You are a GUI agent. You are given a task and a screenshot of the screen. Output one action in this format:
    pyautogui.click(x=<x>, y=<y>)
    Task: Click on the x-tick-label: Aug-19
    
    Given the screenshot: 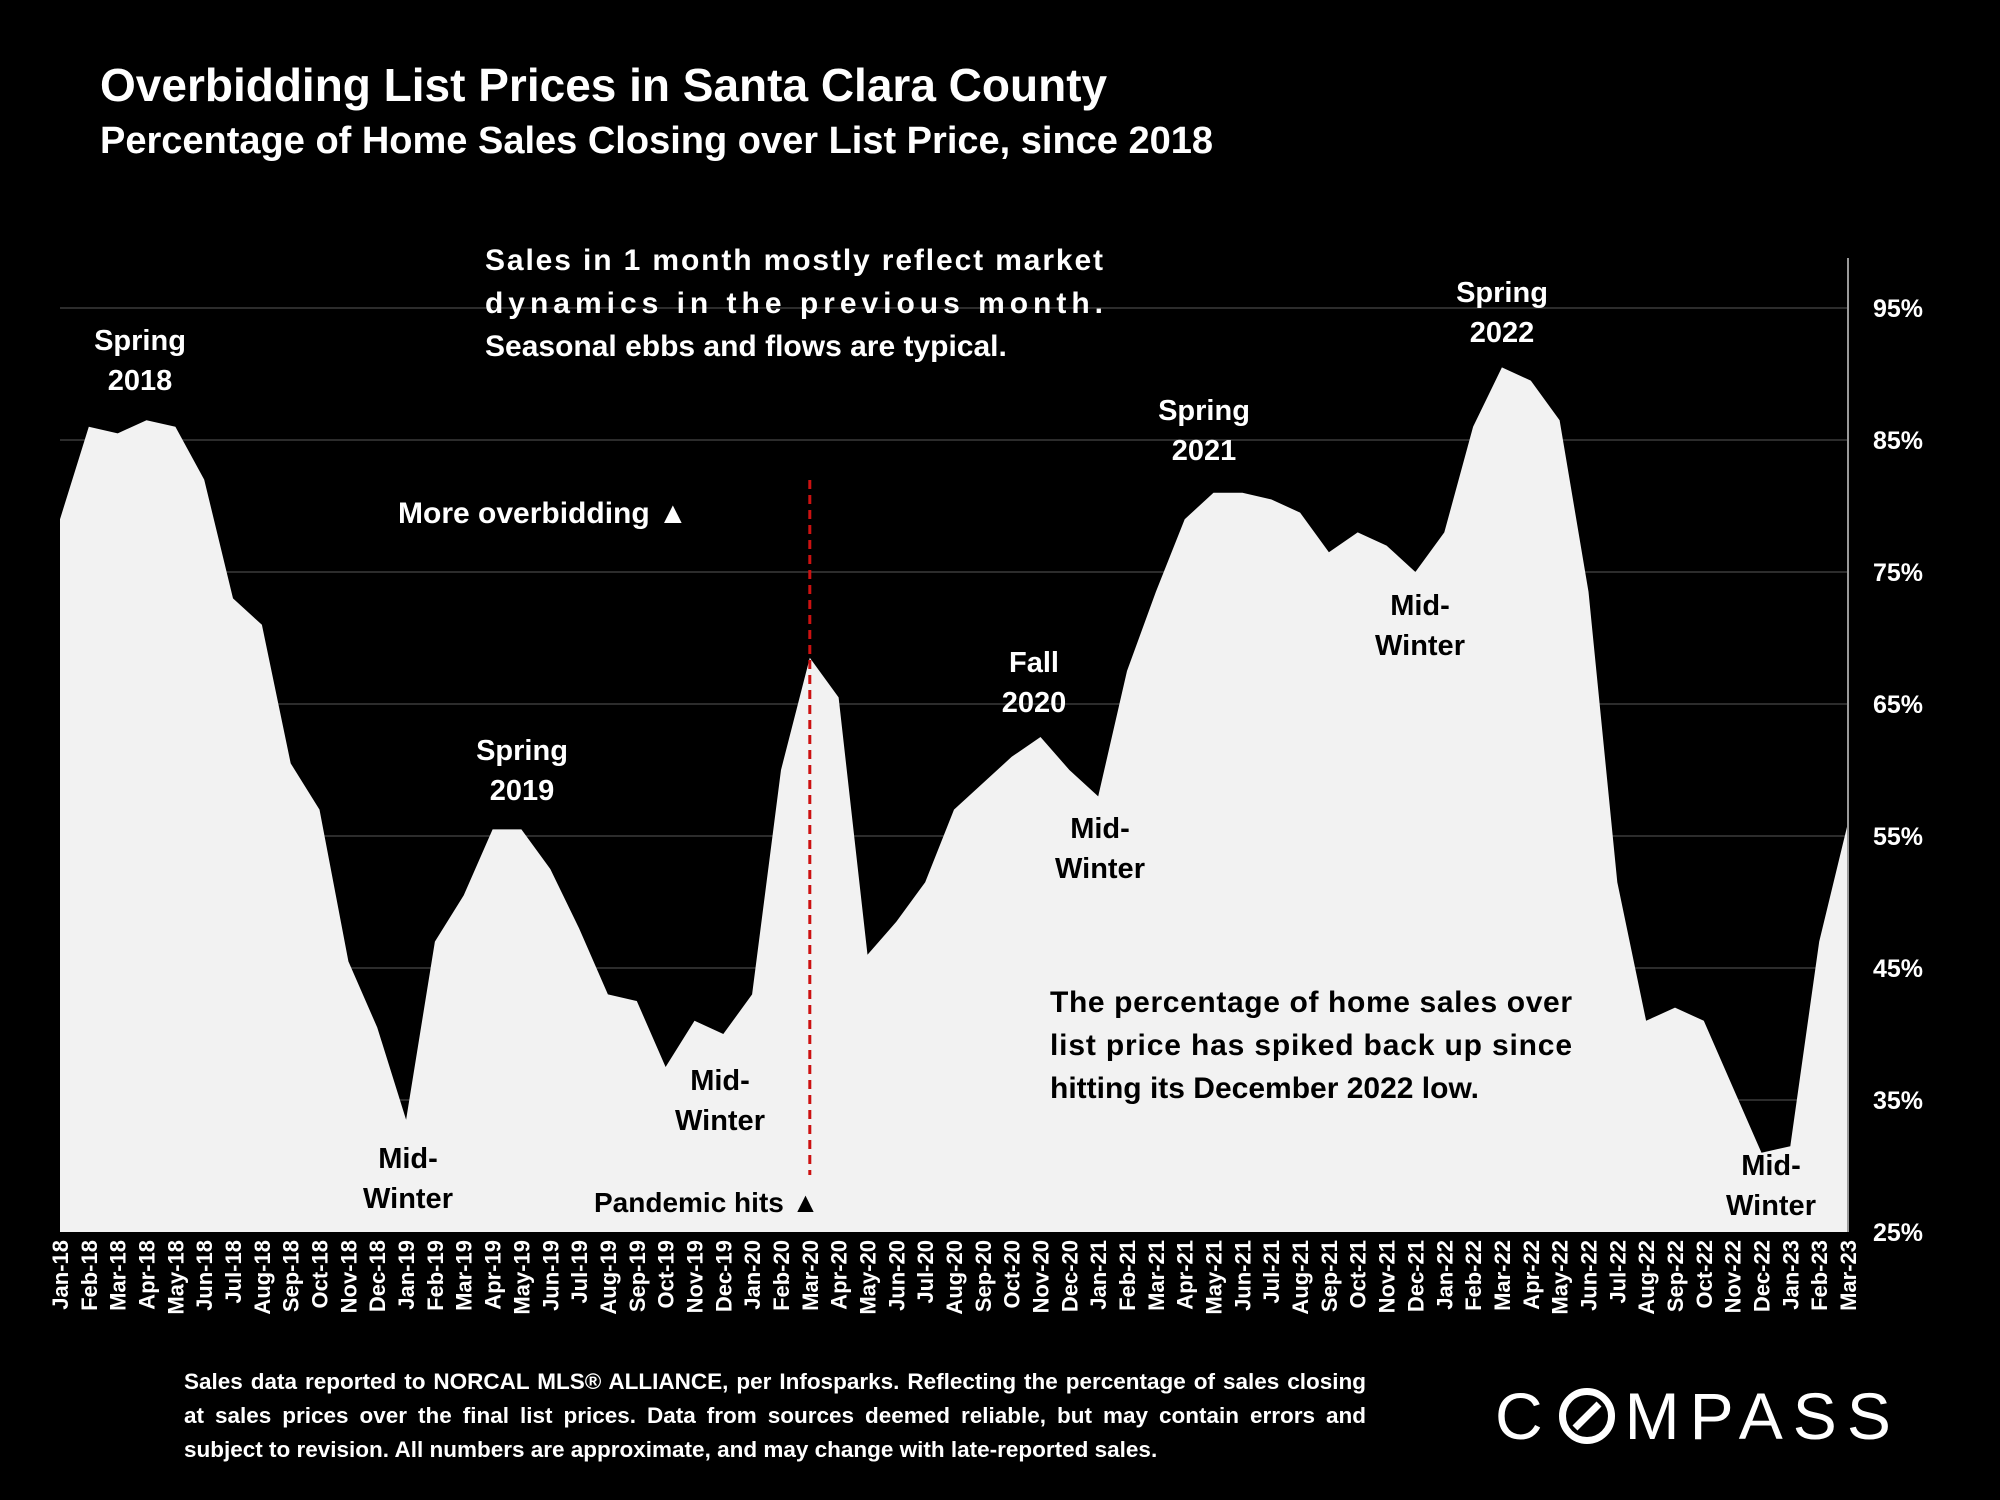 What is the action you would take?
    pyautogui.click(x=608, y=1277)
    